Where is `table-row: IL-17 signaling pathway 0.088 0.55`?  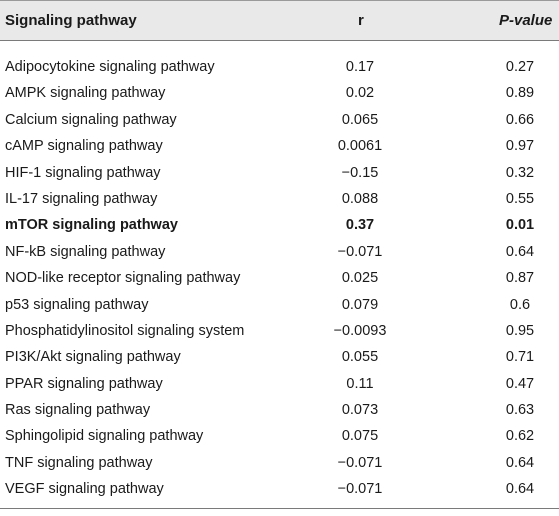
table-row: IL-17 signaling pathway 0.088 0.55 is located at coordinates (279, 200).